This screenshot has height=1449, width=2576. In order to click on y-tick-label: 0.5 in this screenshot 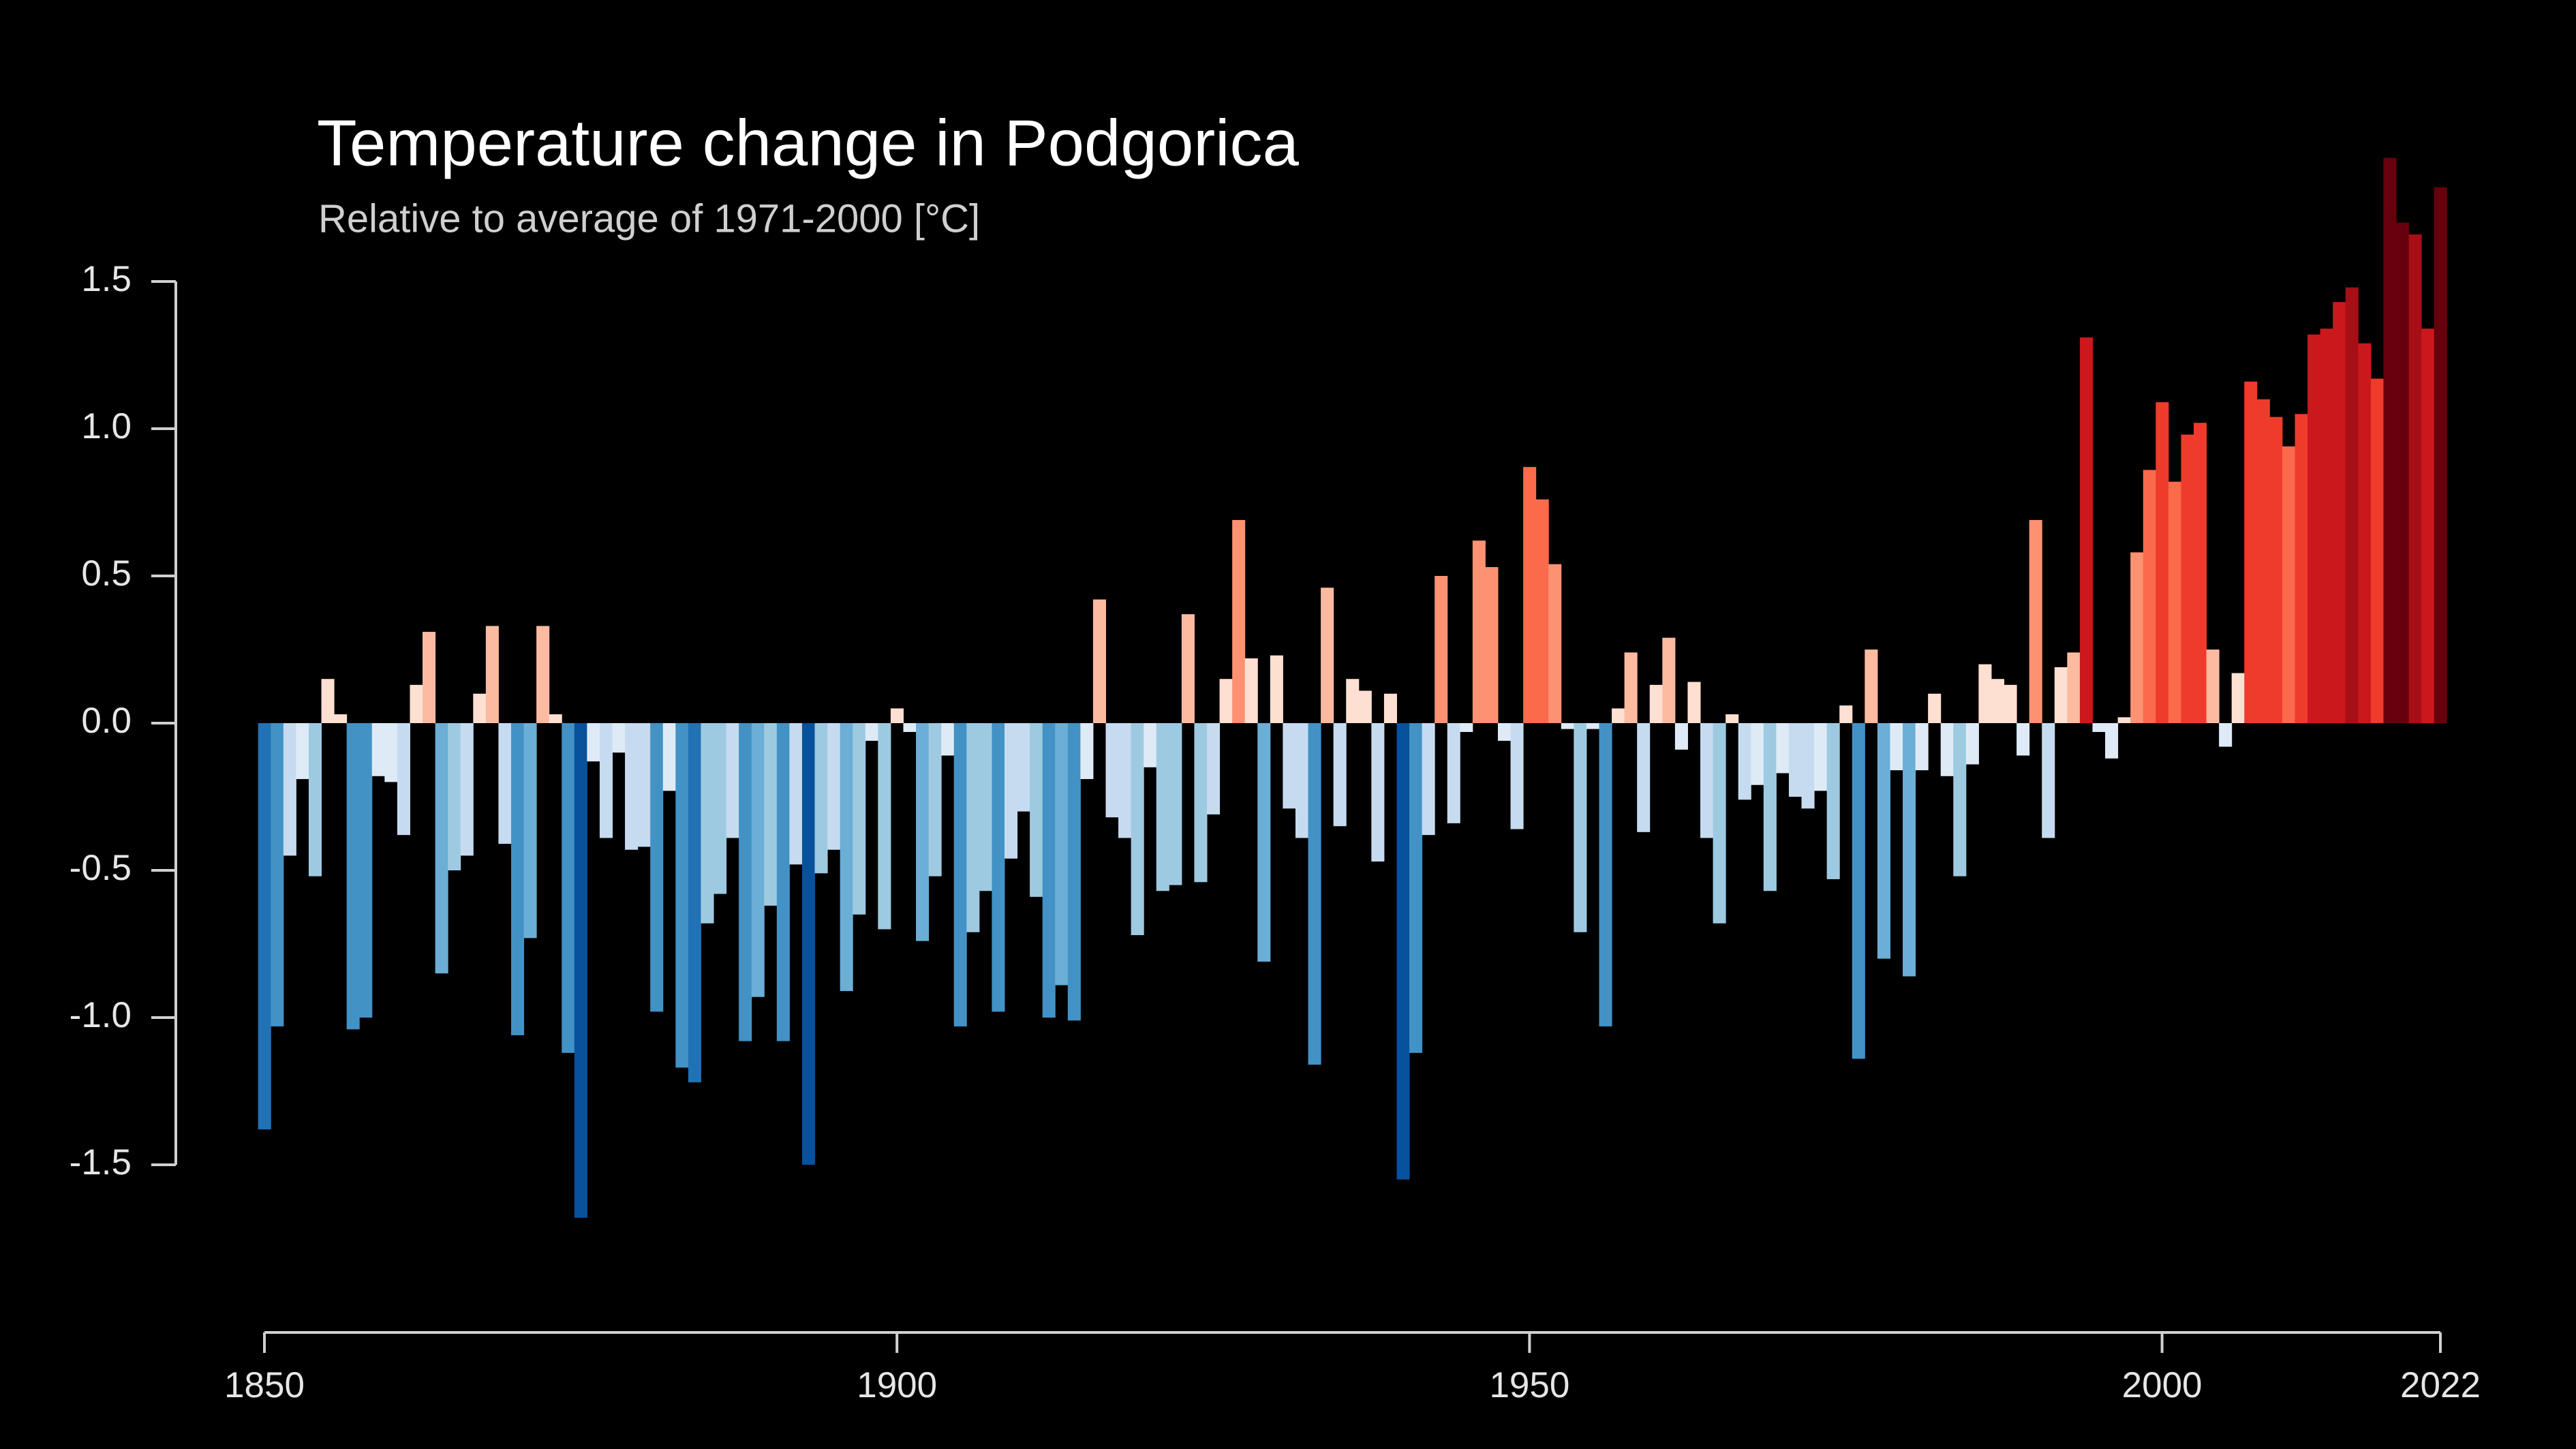, I will do `click(107, 573)`.